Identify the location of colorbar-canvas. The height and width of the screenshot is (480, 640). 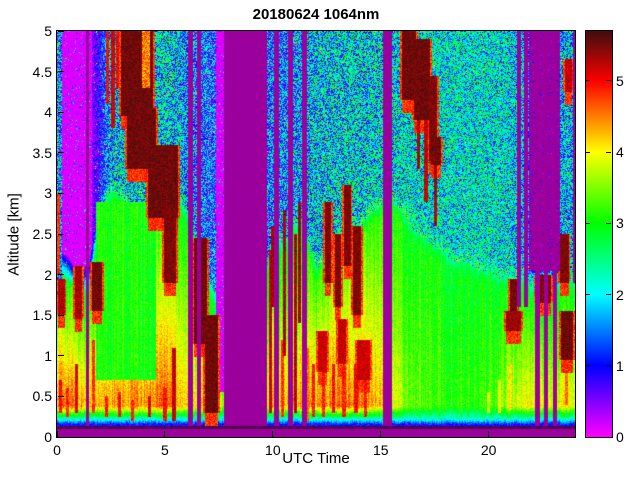
(599, 234).